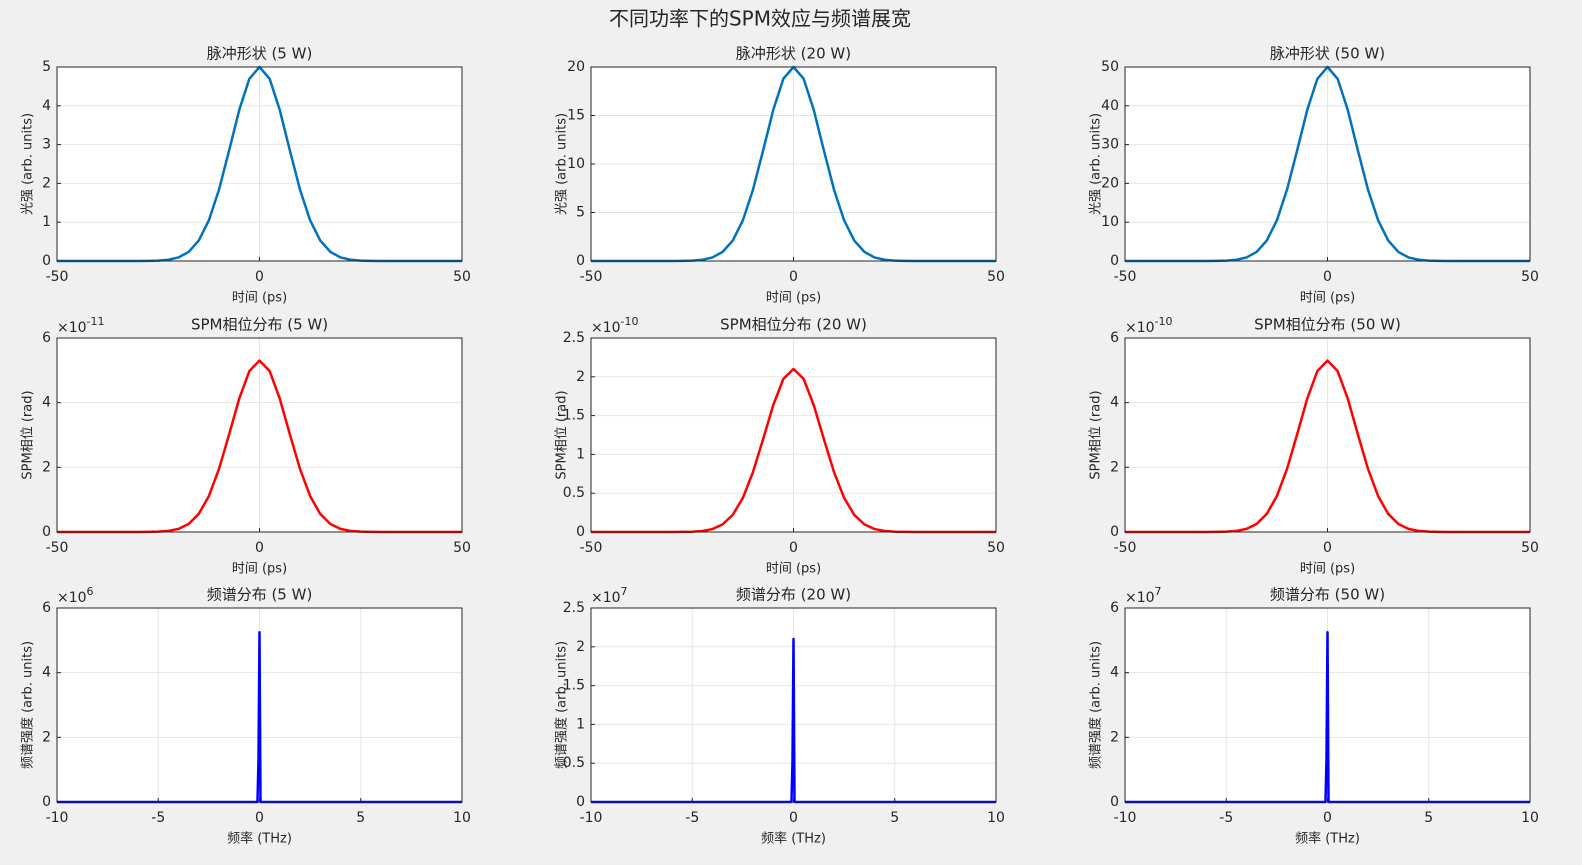 This screenshot has width=1582, height=865. I want to click on subplot-title: 频谱分布 (20 W), so click(793, 595).